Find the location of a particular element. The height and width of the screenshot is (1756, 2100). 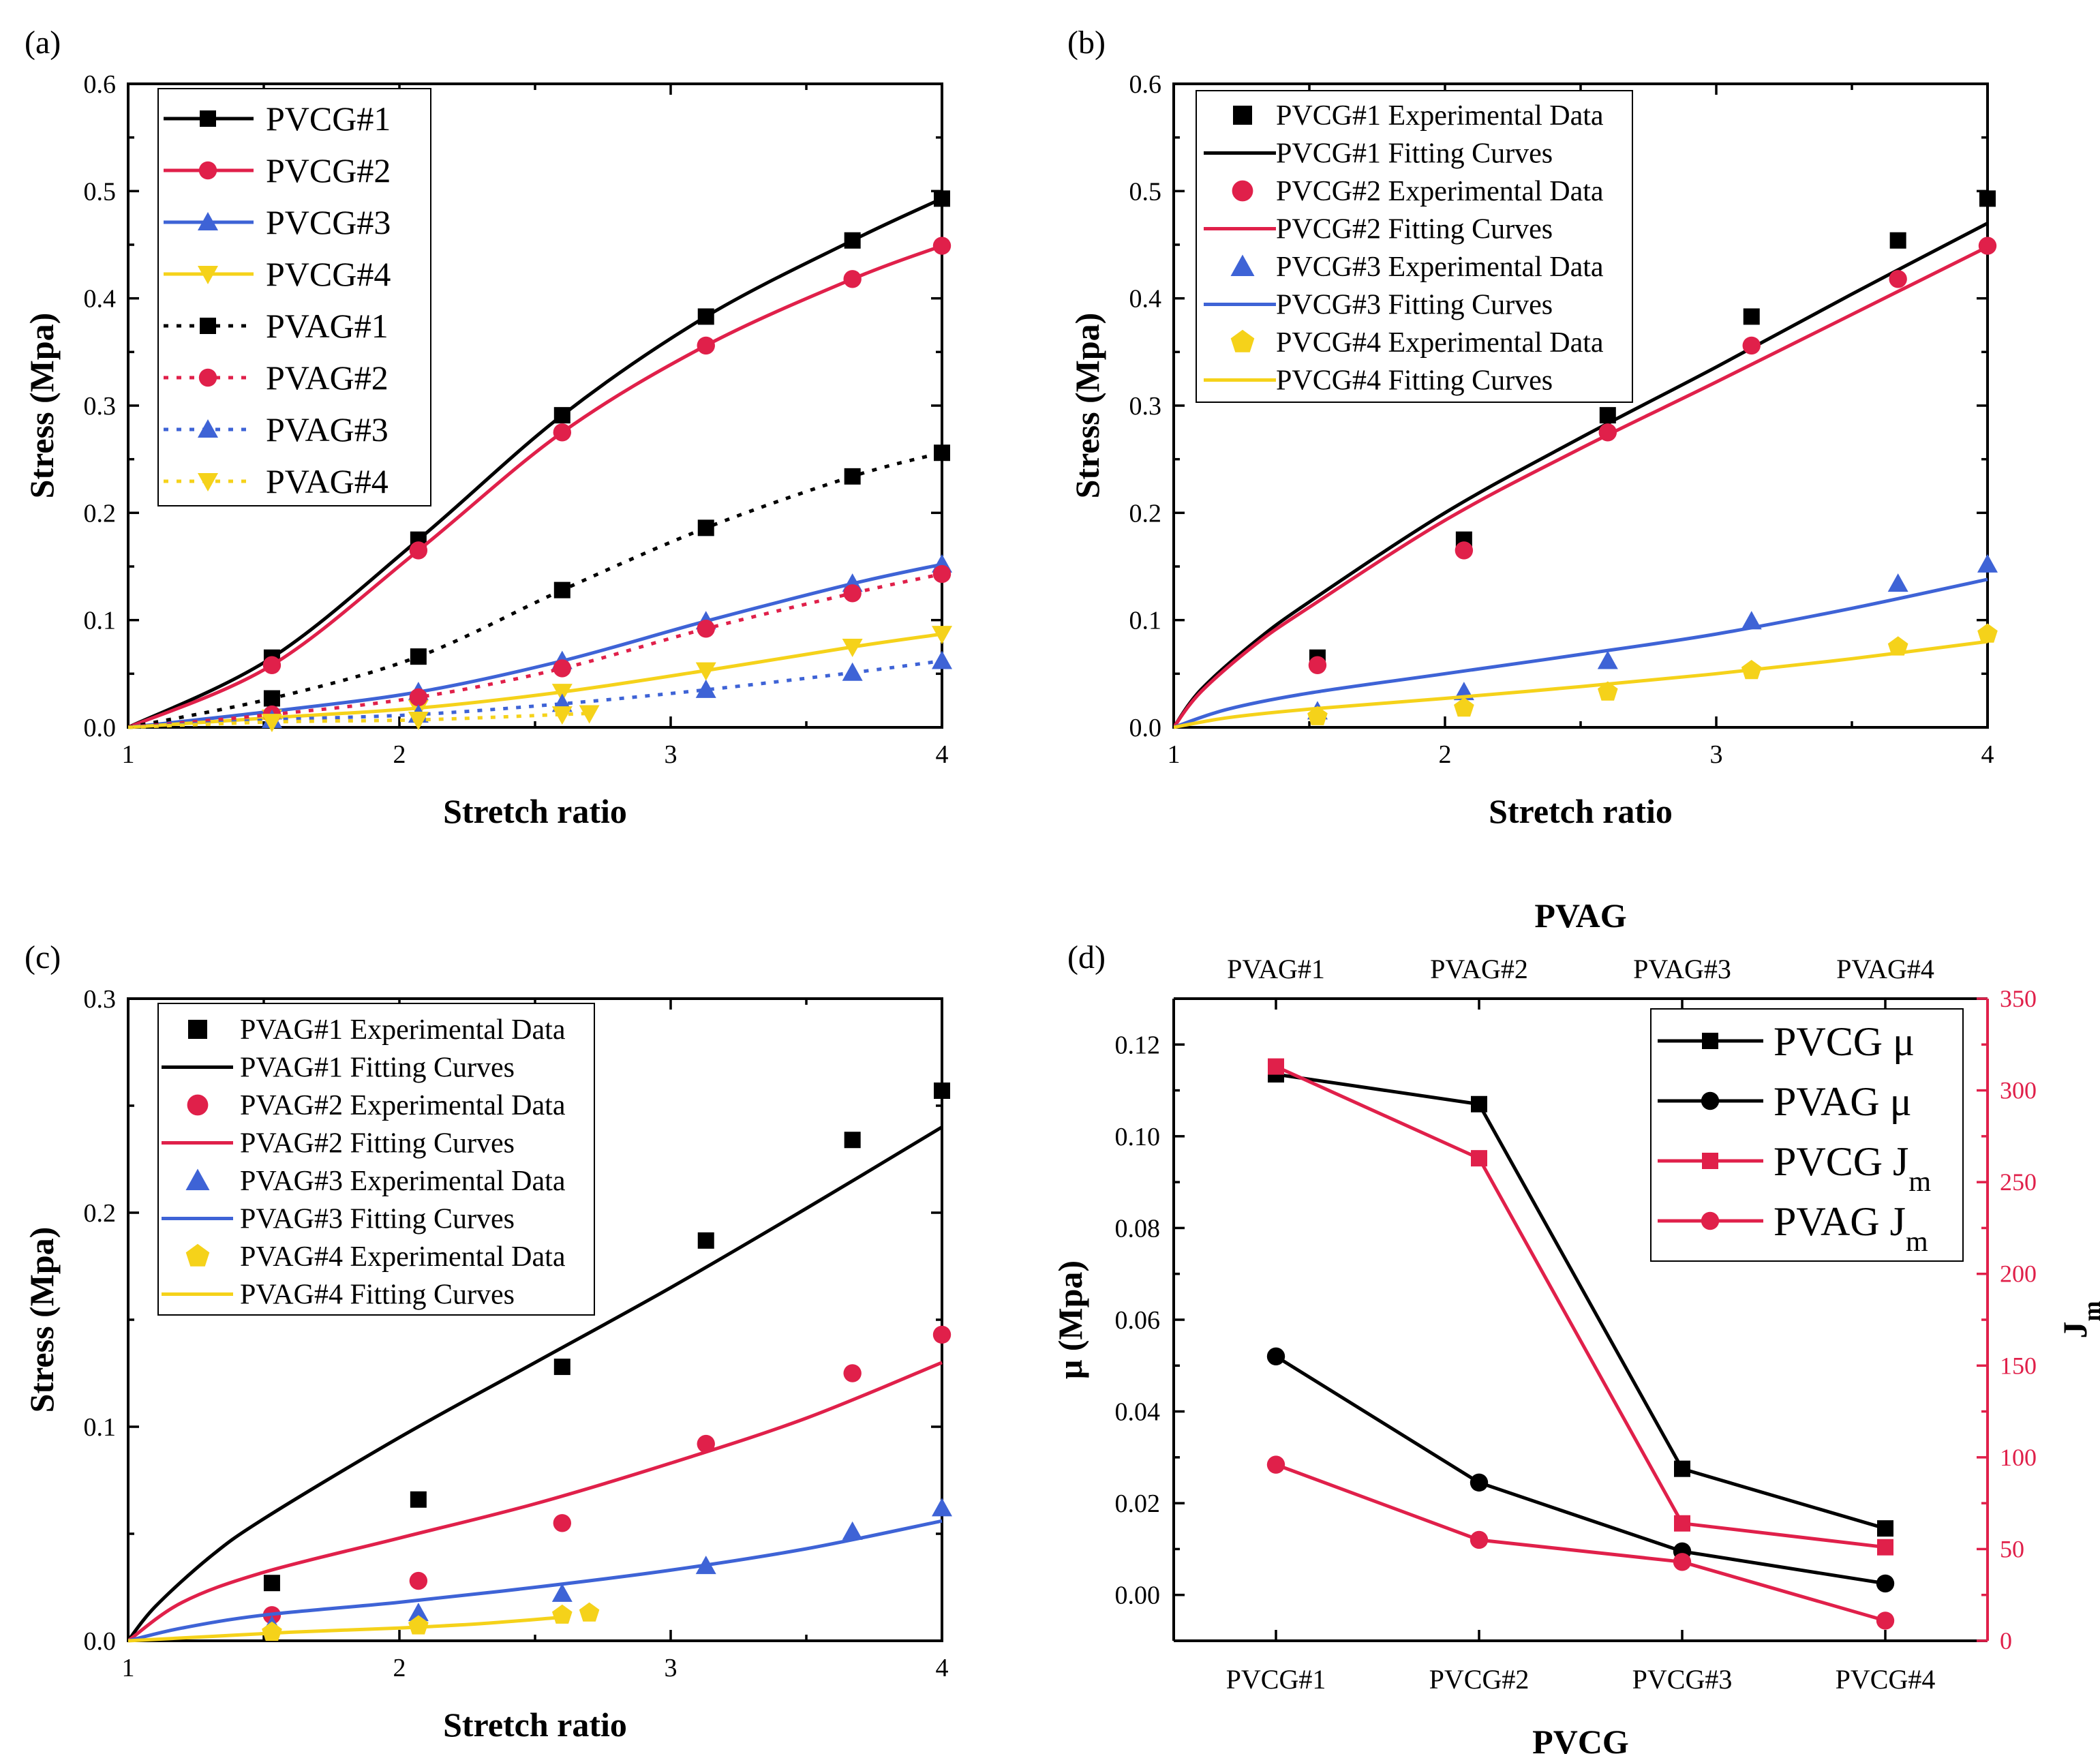

legend-marker-pvag-jm is located at coordinates (1710, 1220).